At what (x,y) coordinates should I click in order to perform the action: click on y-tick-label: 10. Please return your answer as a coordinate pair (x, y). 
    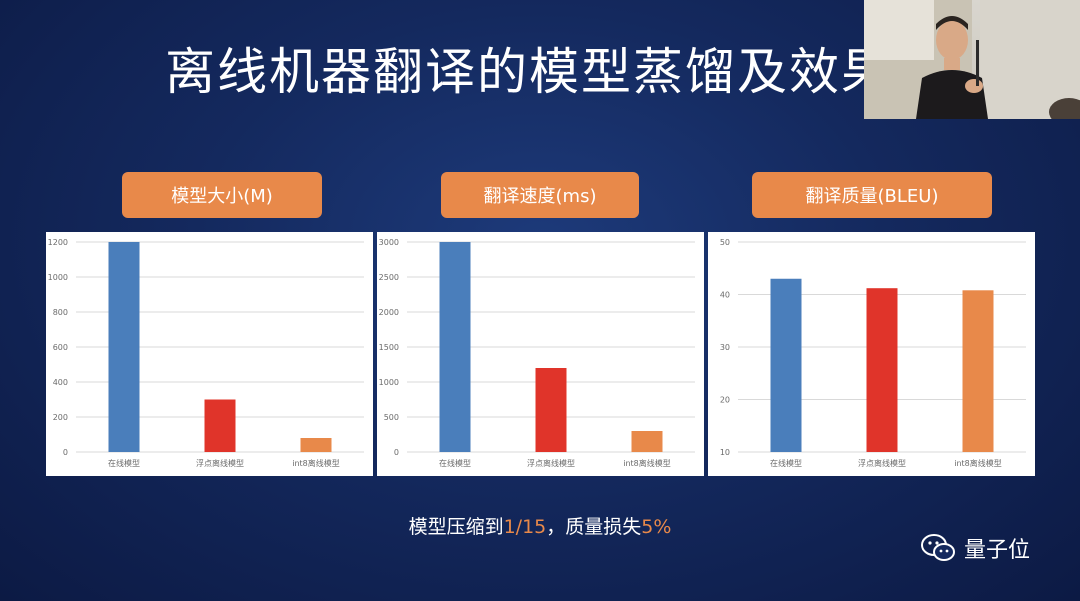
    Looking at the image, I should click on (725, 452).